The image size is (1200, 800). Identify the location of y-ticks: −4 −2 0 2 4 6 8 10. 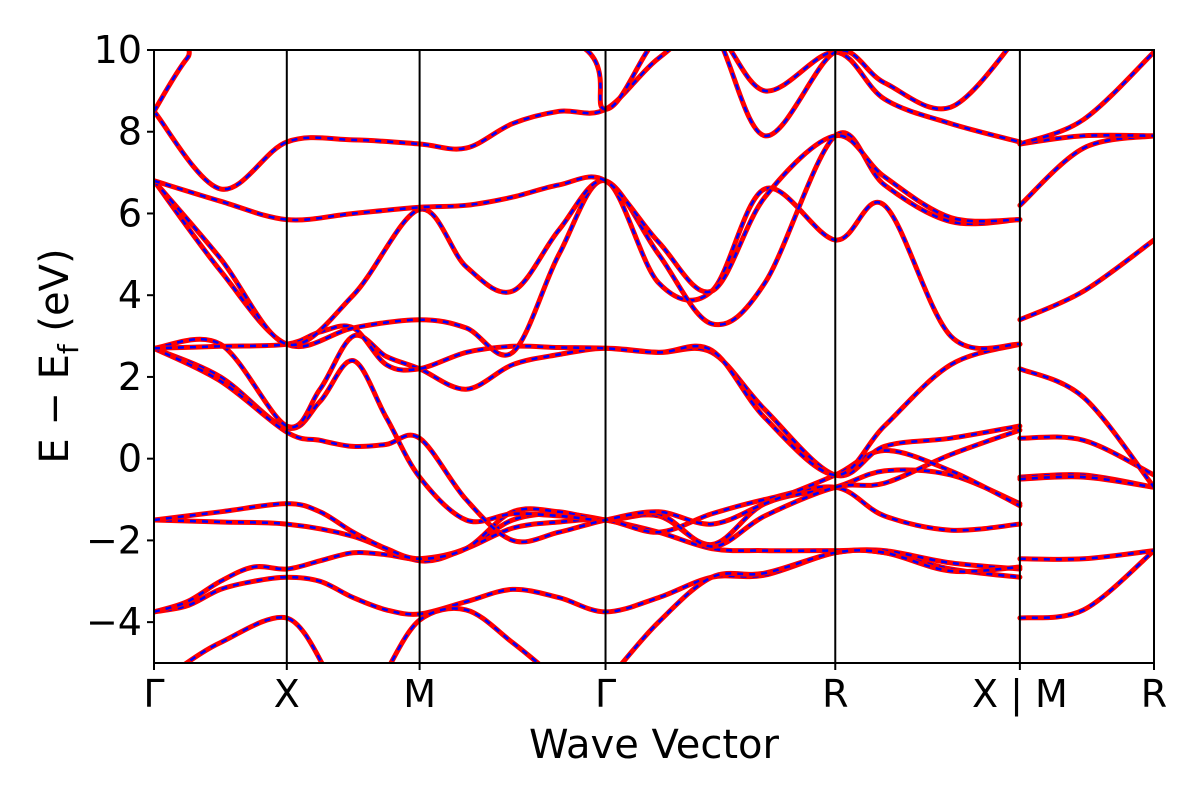
(120, 336).